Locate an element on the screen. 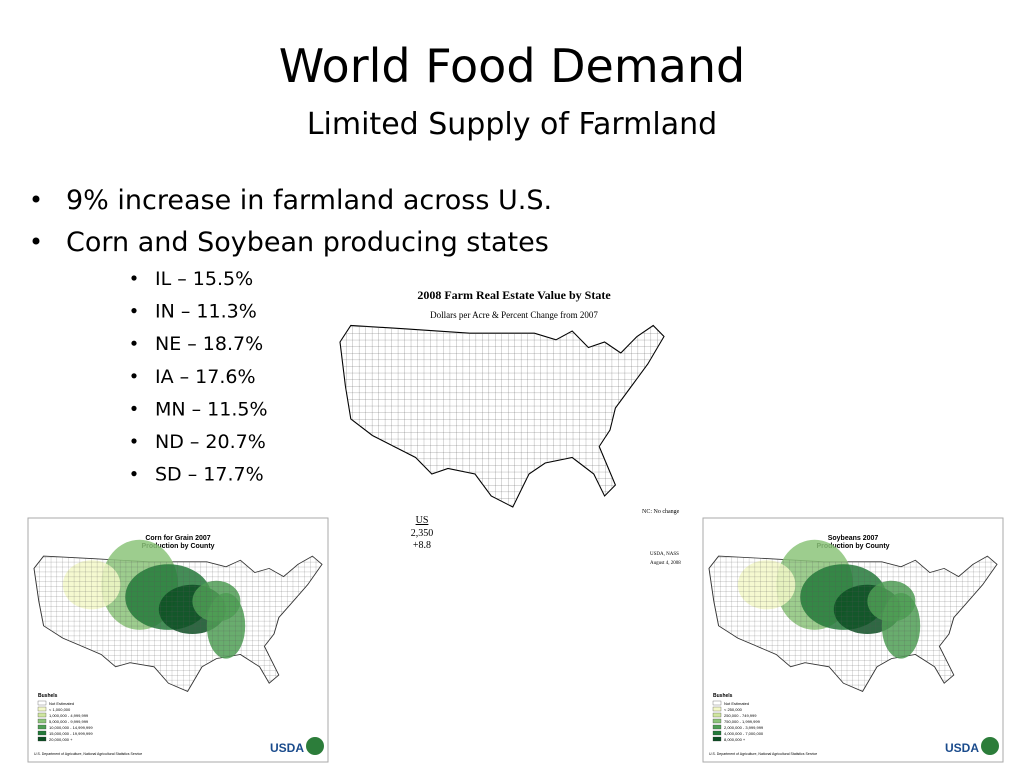 Image resolution: width=1024 pixels, height=768 pixels. sub-bullet: MN – 11.5% is located at coordinates (211, 409).